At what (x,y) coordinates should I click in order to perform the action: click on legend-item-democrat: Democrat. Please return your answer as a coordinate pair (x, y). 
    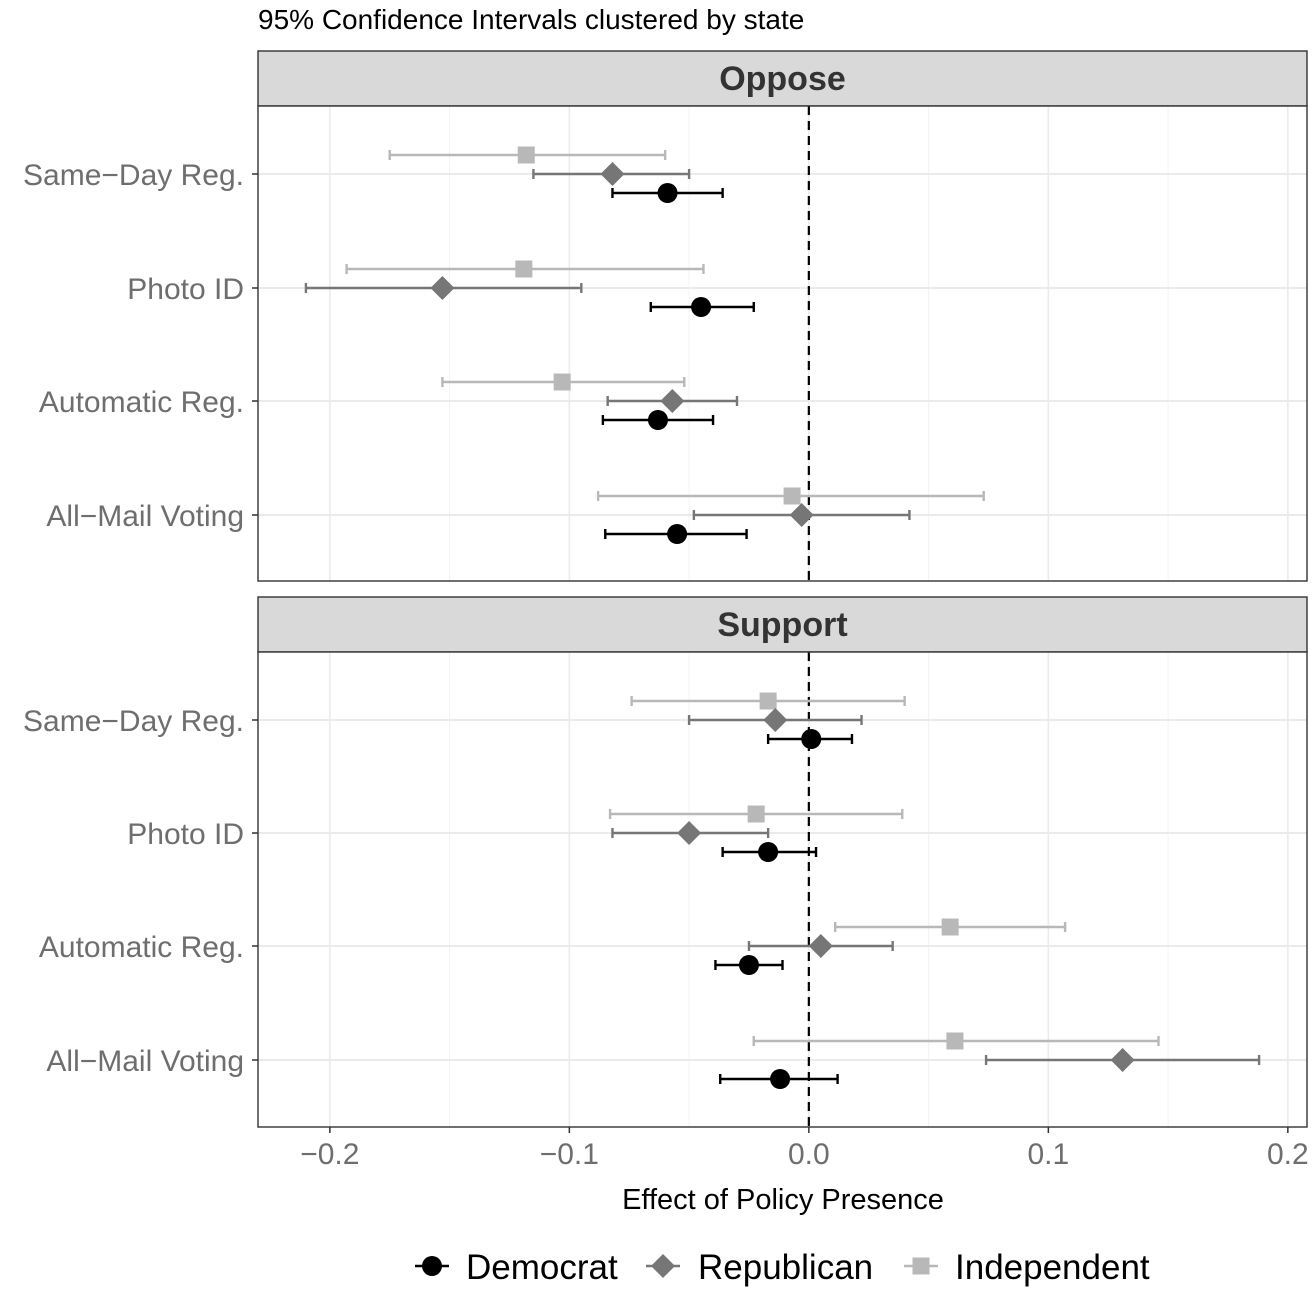
    Looking at the image, I should click on (516, 1267).